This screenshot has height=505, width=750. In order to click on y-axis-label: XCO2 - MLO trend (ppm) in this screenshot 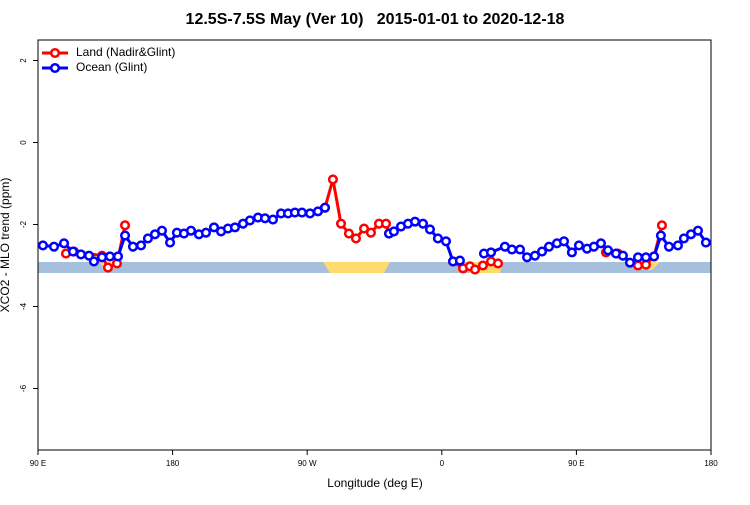, I will do `click(6, 245)`.